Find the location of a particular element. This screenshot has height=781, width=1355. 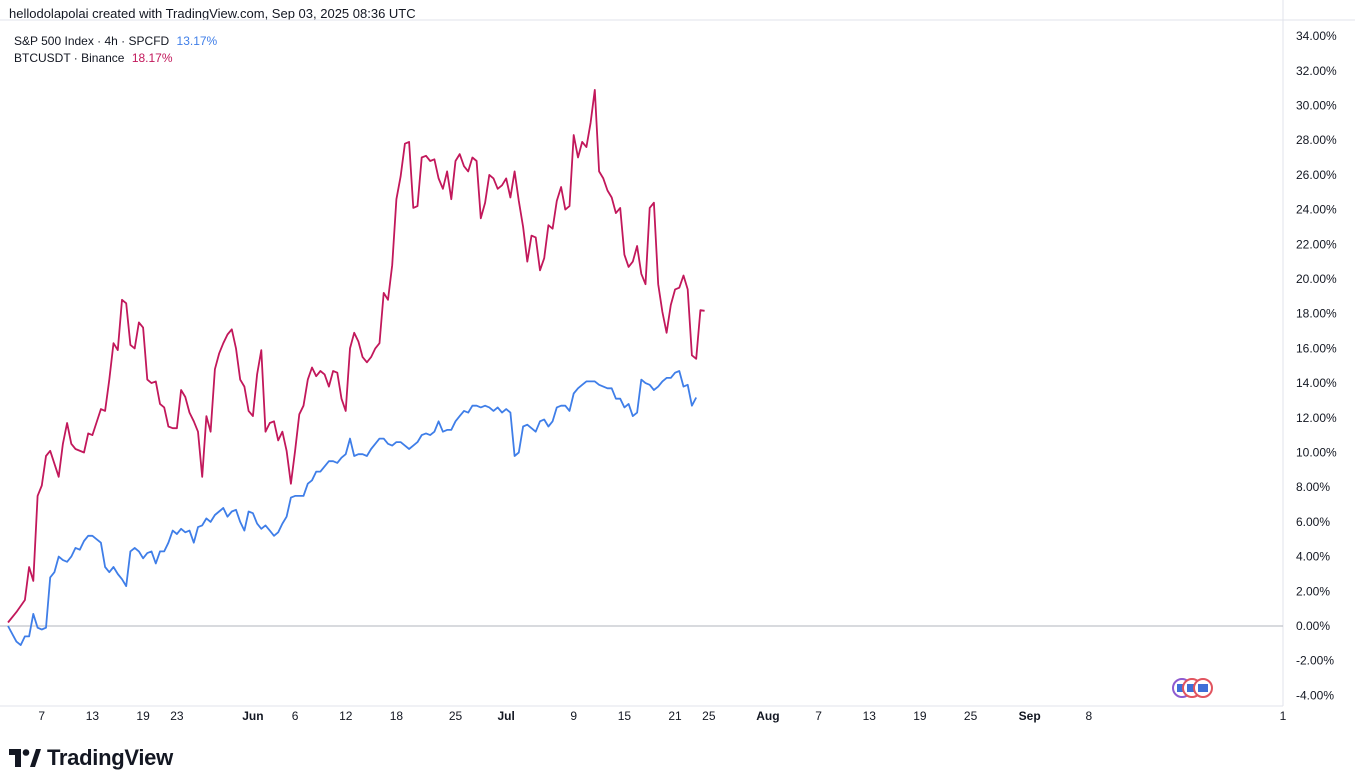

x-tick-label: 6 is located at coordinates (295, 716).